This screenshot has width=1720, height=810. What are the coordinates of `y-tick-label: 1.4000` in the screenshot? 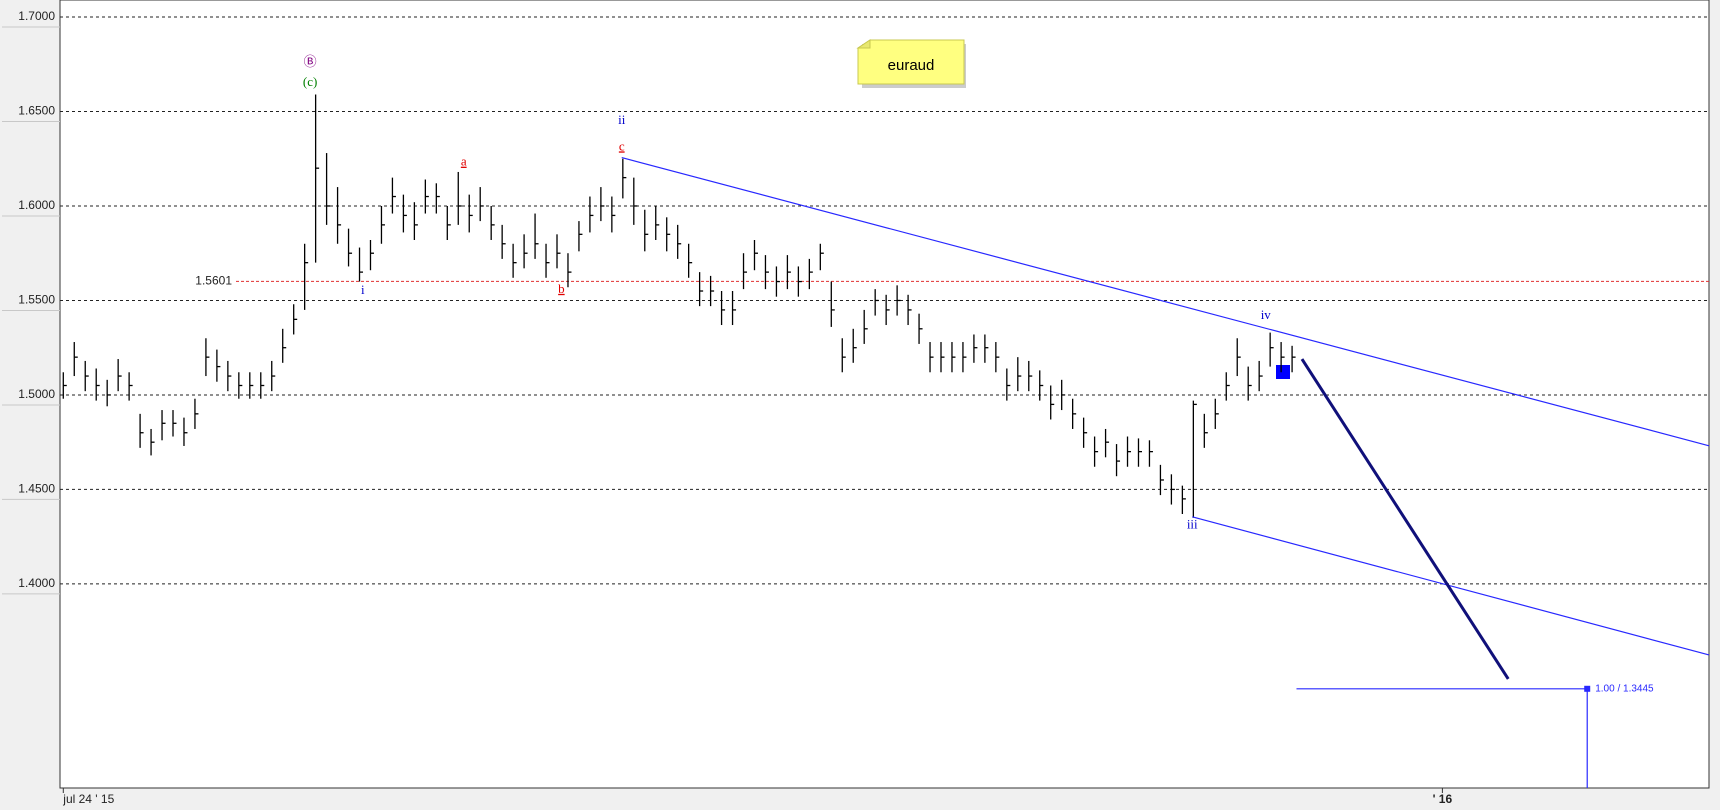 It's located at (36, 583).